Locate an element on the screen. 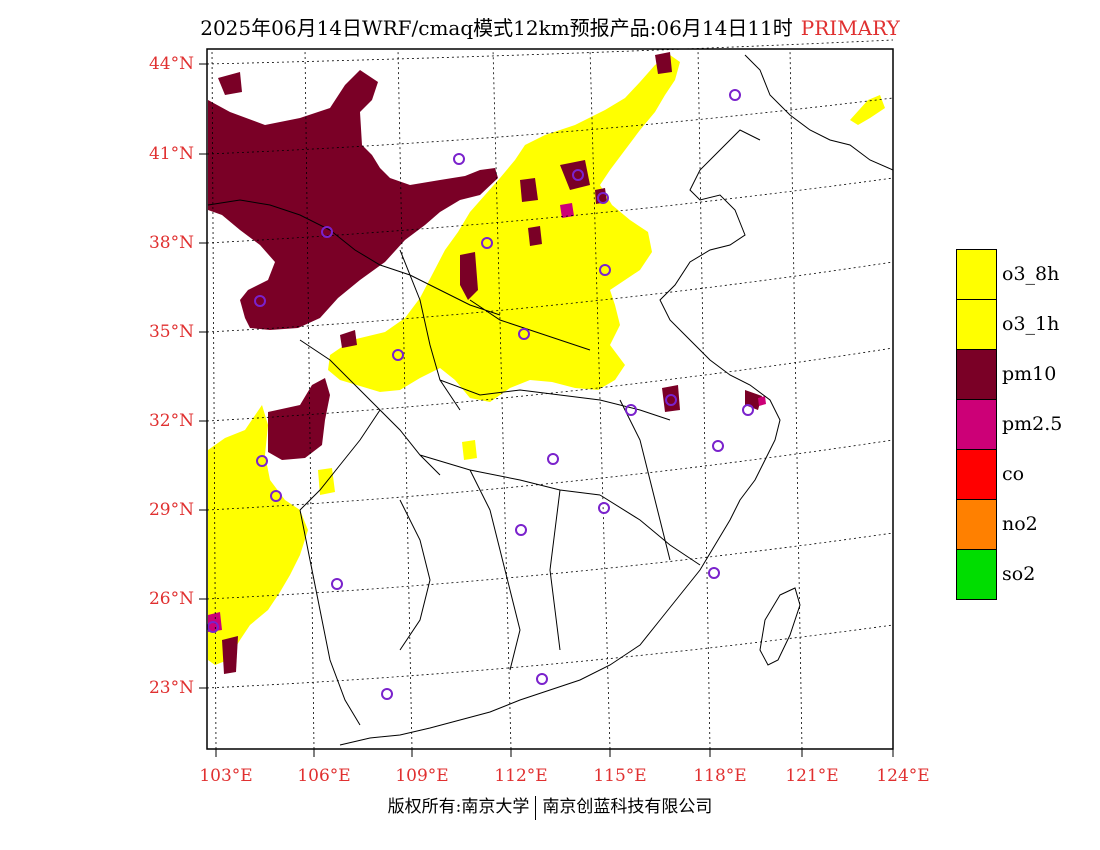 Image resolution: width=1100 pixels, height=850 pixels. legend-label: no2 is located at coordinates (1020, 524).